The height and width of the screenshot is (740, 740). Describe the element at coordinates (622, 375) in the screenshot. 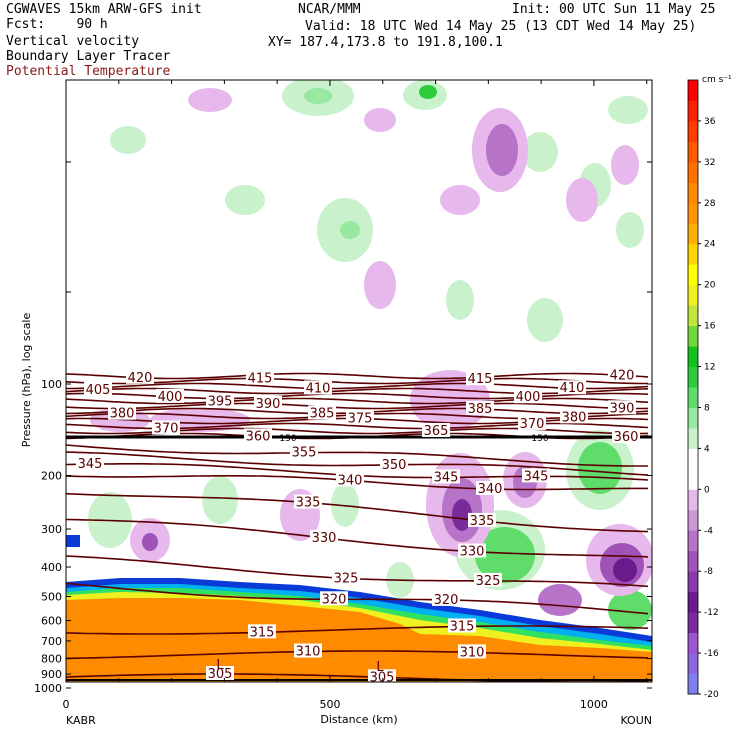

I see `isentrope-label: 420` at that location.